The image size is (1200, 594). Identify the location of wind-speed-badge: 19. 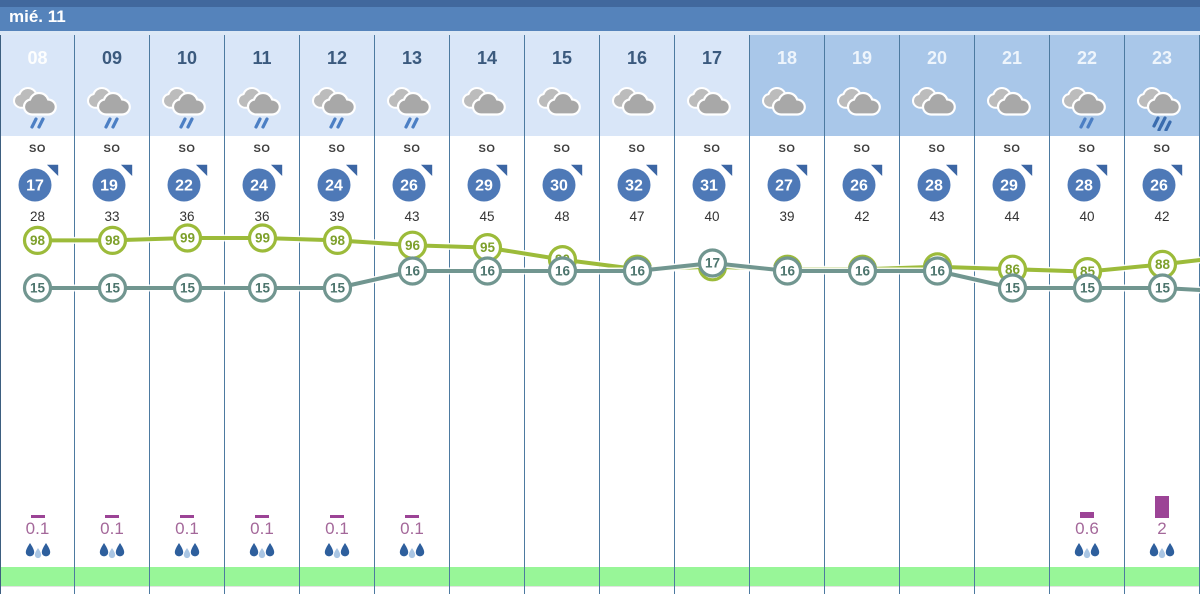
(112, 183).